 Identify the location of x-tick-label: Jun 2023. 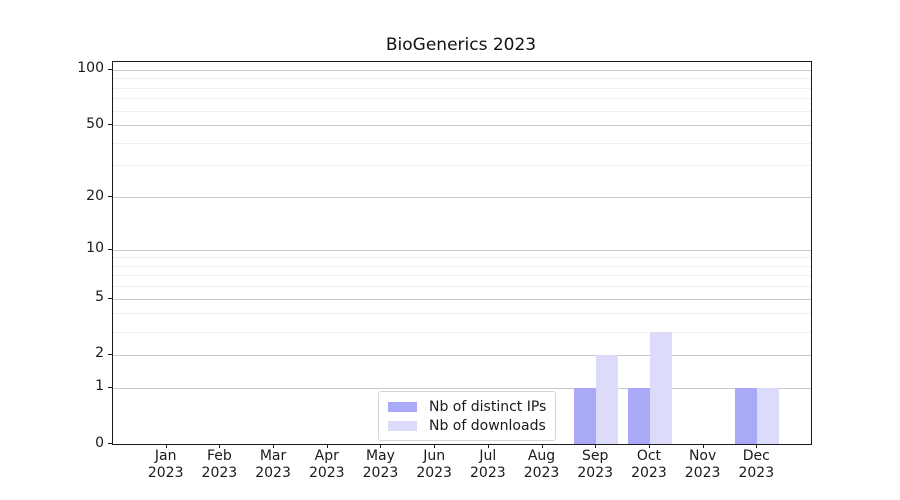
(434, 464).